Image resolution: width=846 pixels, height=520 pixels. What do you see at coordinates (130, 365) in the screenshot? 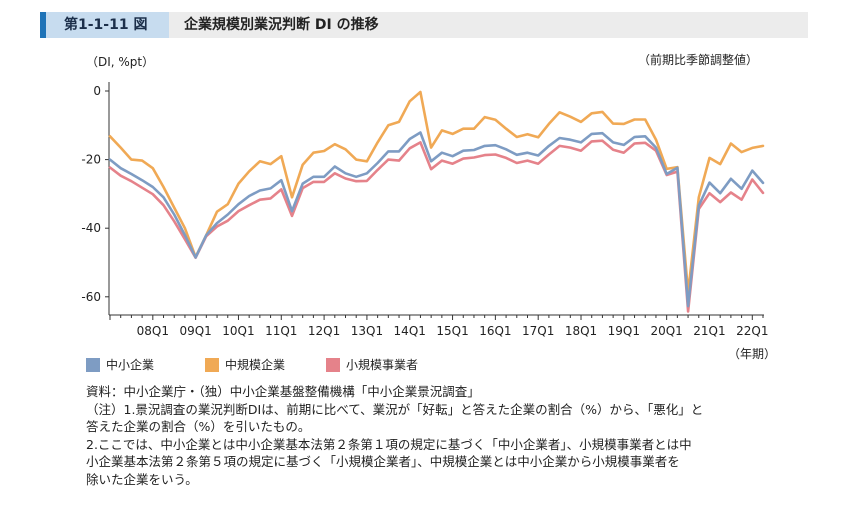
I see `legend-label-small-medium: 中小企業` at bounding box center [130, 365].